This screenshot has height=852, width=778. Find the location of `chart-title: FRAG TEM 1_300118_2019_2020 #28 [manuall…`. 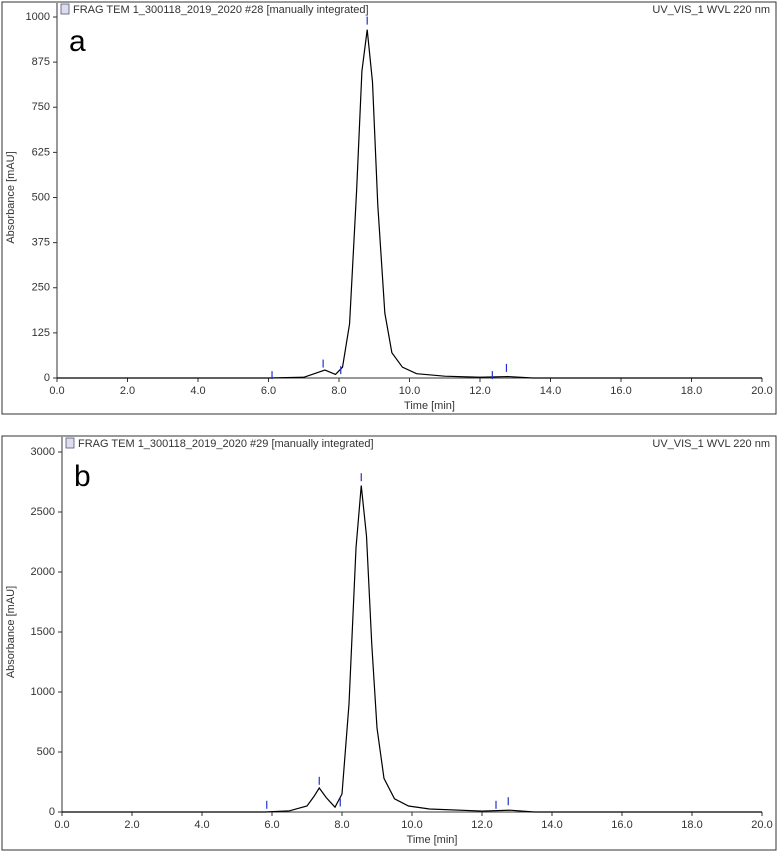

chart-title: FRAG TEM 1_300118_2019_2020 #28 [manuall… is located at coordinates (221, 10).